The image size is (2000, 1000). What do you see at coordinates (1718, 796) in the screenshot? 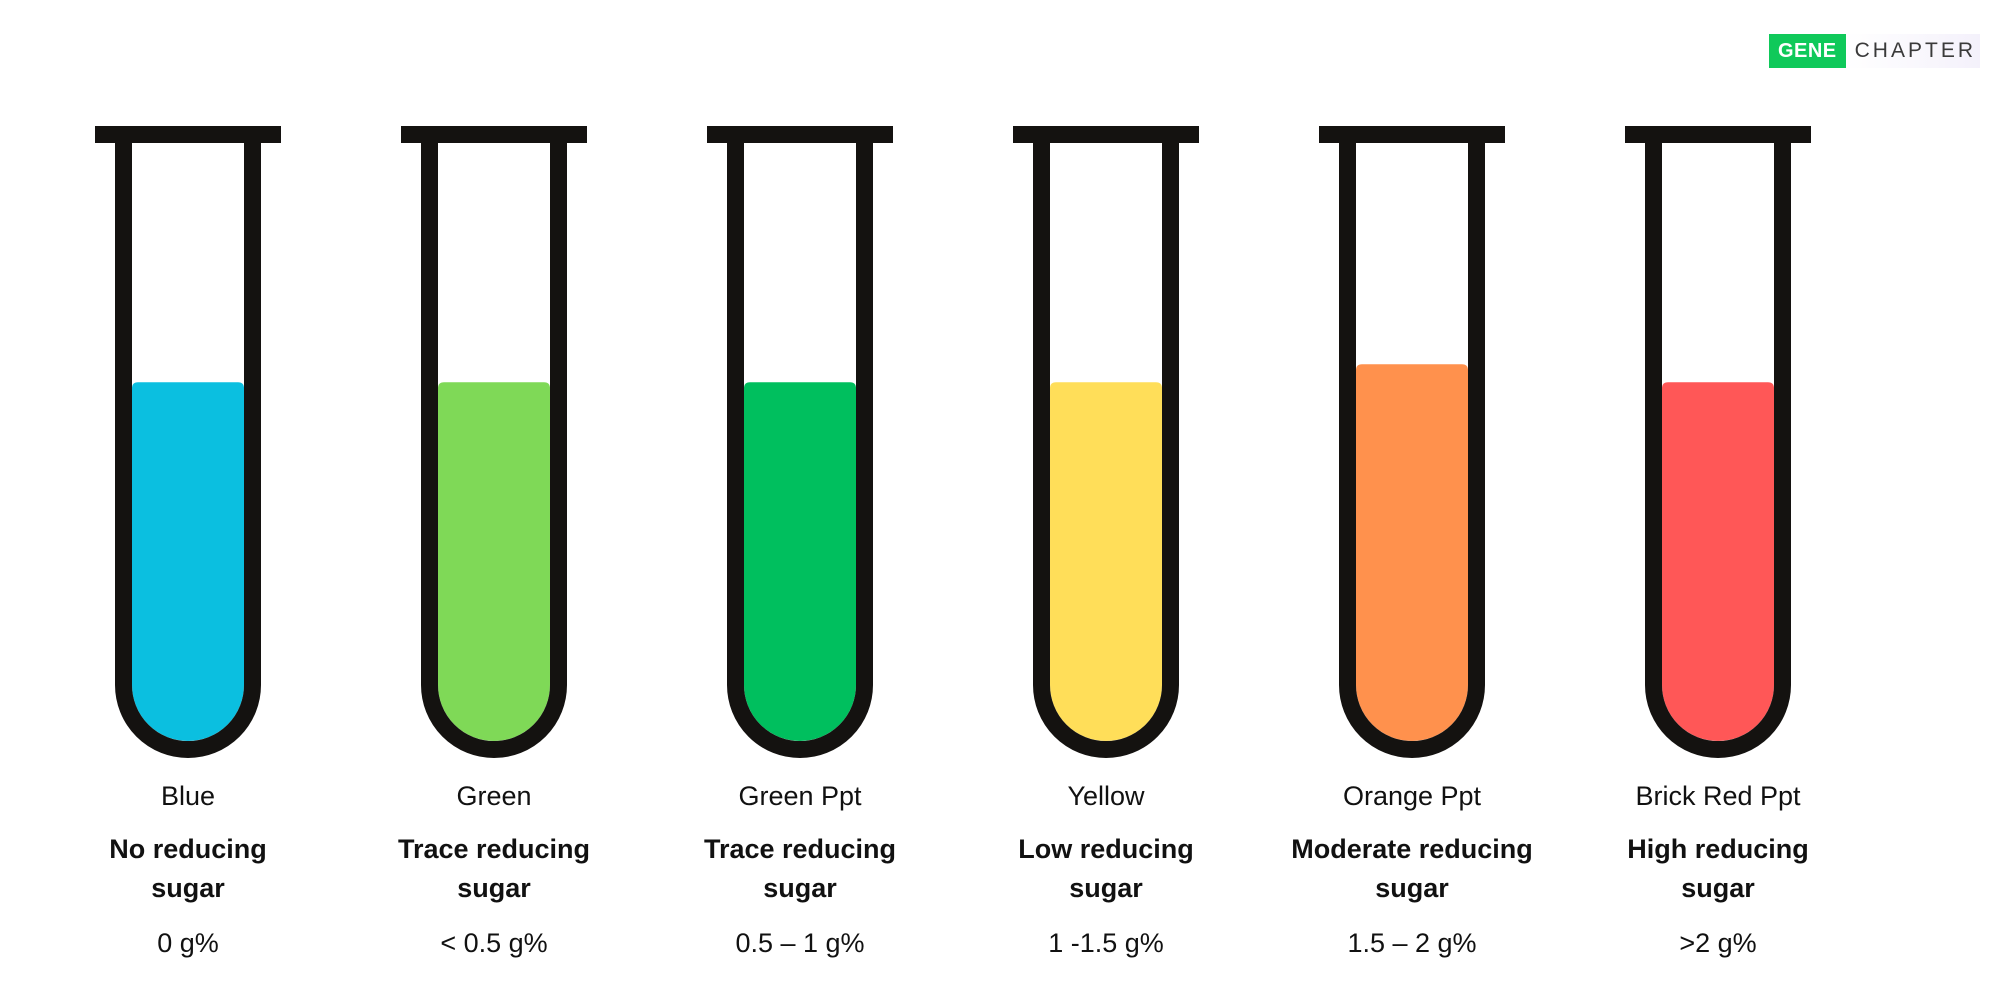
I see `tube-color-name: Brick Red Ppt` at bounding box center [1718, 796].